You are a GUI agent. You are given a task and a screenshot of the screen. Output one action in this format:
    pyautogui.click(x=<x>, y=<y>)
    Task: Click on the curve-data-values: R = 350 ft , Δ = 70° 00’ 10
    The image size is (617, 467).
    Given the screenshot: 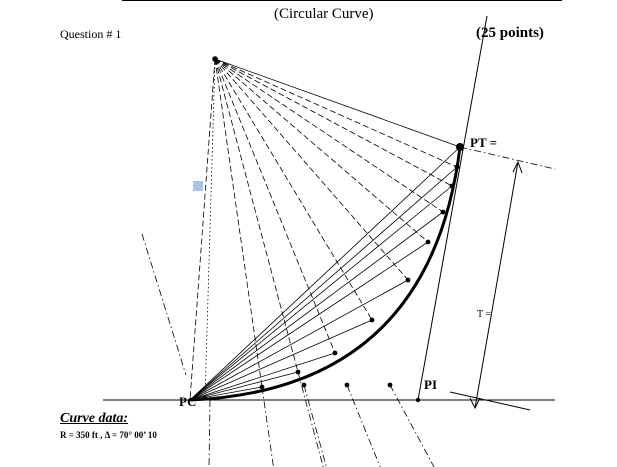 What is the action you would take?
    pyautogui.click(x=108, y=435)
    